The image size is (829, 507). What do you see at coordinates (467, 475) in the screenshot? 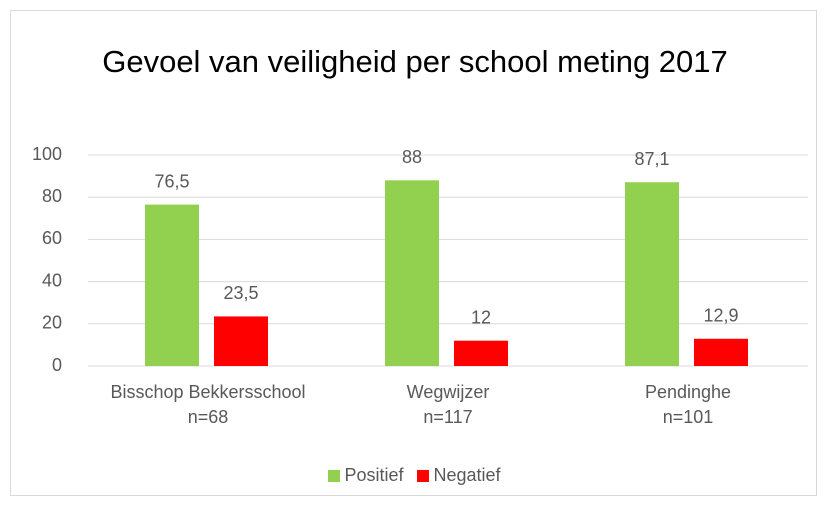
I see `legend-label: Negatief` at bounding box center [467, 475].